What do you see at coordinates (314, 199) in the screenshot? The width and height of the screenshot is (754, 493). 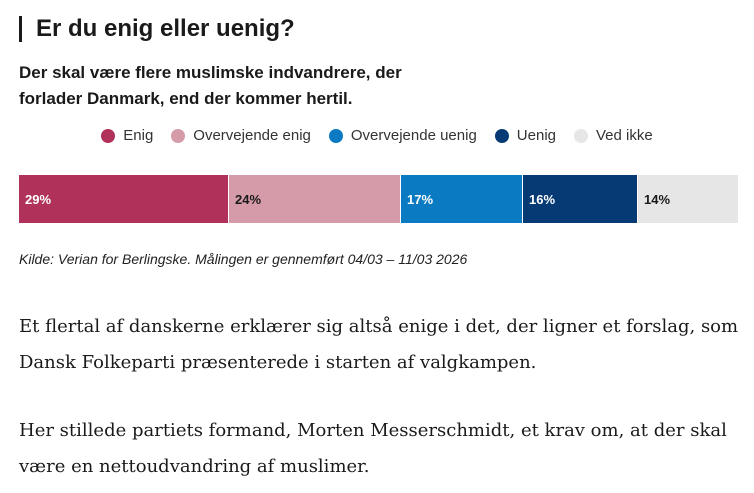 I see `bar-segment-1: 24%` at bounding box center [314, 199].